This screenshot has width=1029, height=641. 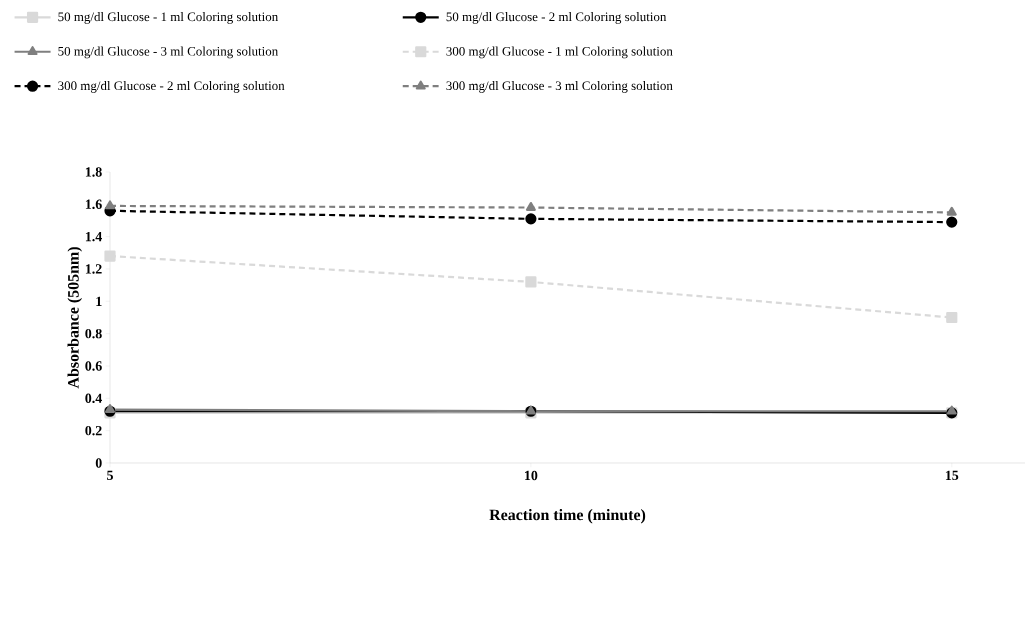 What do you see at coordinates (98, 463) in the screenshot?
I see `y-tick-label: 0` at bounding box center [98, 463].